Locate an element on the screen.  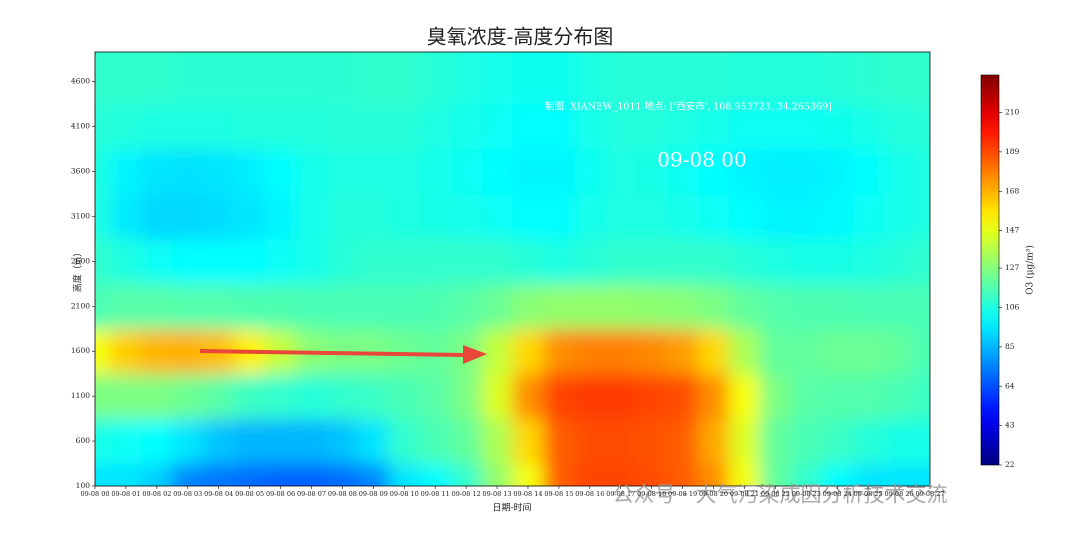
x-tick-label: 09-08 05 is located at coordinates (249, 494).